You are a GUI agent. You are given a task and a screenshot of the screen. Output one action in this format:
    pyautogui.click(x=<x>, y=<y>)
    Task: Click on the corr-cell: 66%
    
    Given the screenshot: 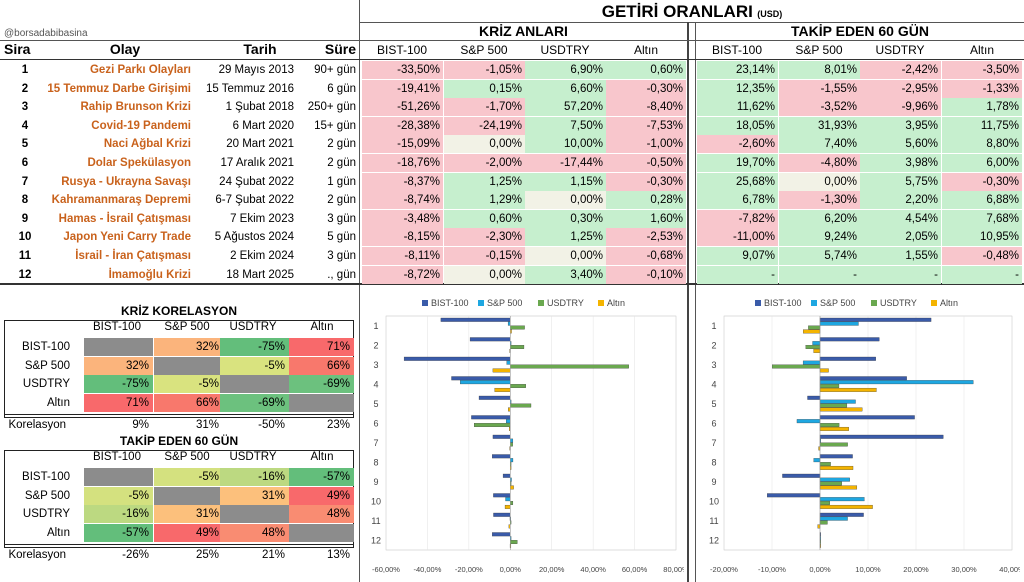 What is the action you would take?
    pyautogui.click(x=321, y=365)
    